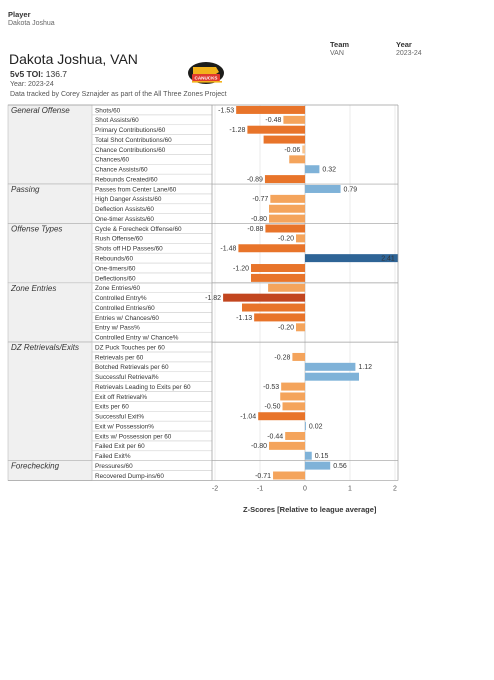 This screenshot has width=494, height=680. I want to click on metric-label: Exits w/ Possession per 60, so click(133, 436).